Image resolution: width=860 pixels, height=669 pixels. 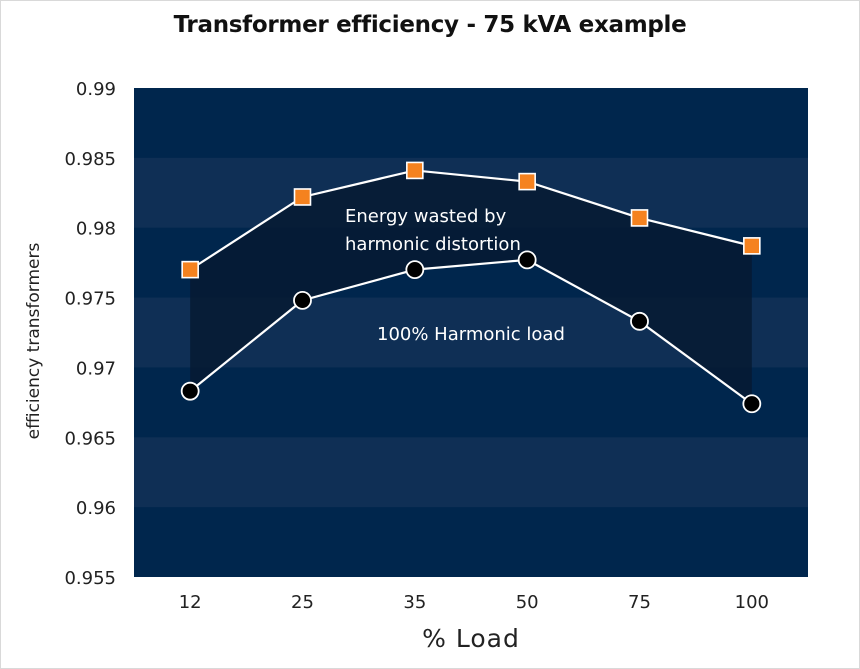 What do you see at coordinates (90, 159) in the screenshot?
I see `y-tick-label: 0.985` at bounding box center [90, 159].